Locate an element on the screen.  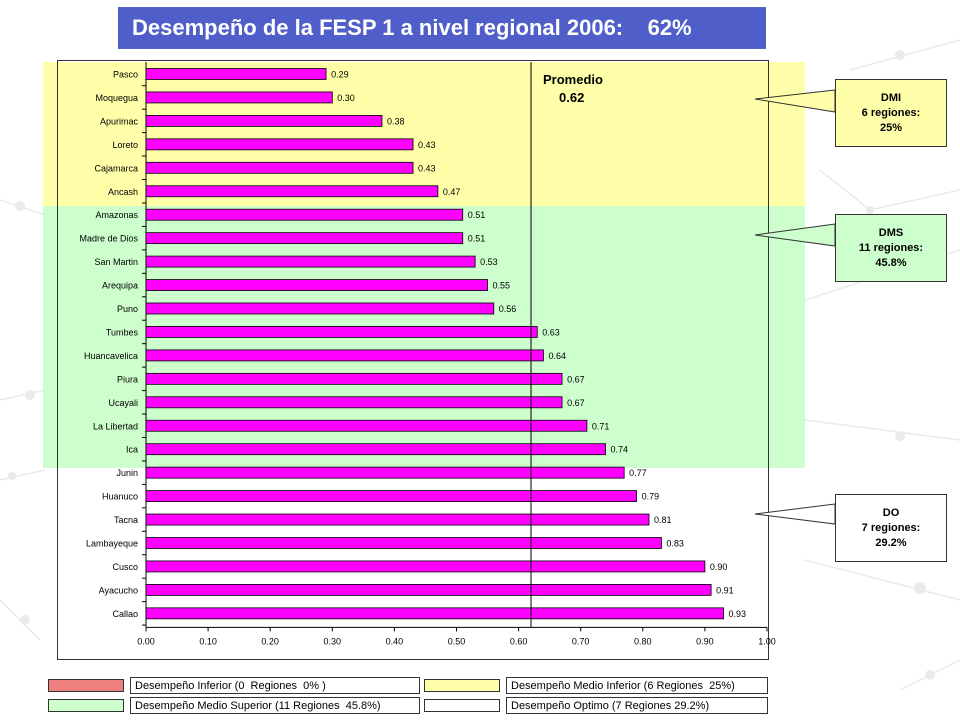
legend-item-inferior: Desempeño Inferior (0 Regiones 0% ) is located at coordinates (234, 685).